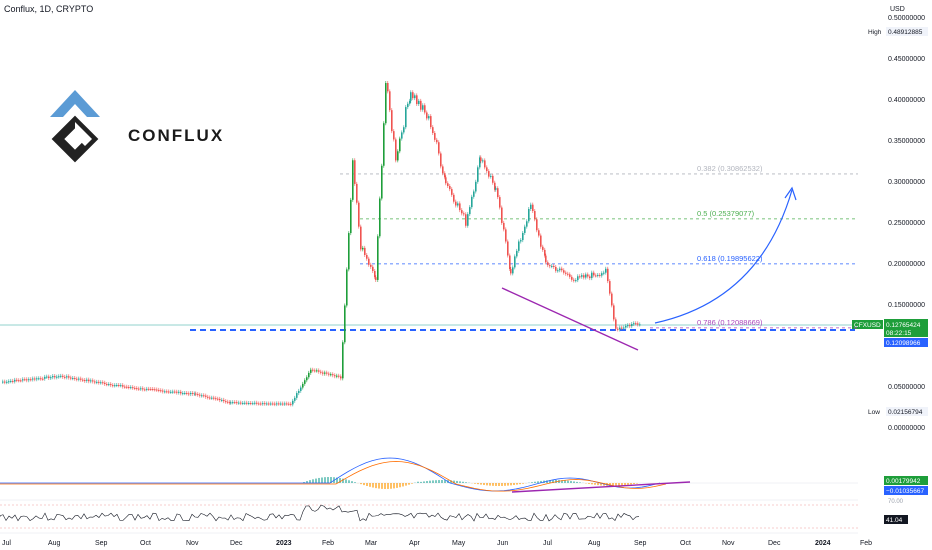 The image size is (932, 550). I want to click on countdown: 08:22:15, so click(899, 333).